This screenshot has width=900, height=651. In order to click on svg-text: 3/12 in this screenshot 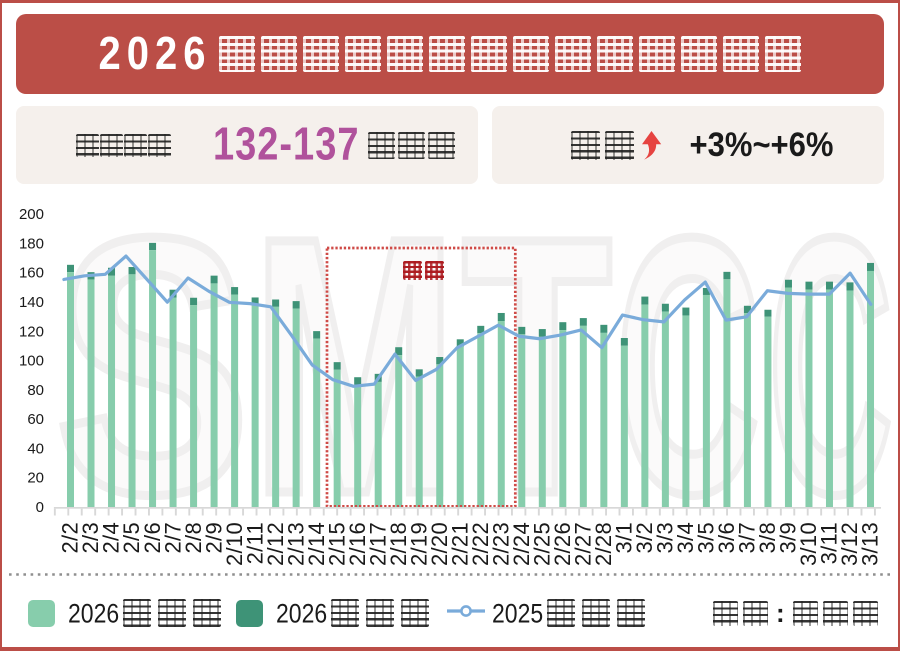, I will do `click(849, 544)`.